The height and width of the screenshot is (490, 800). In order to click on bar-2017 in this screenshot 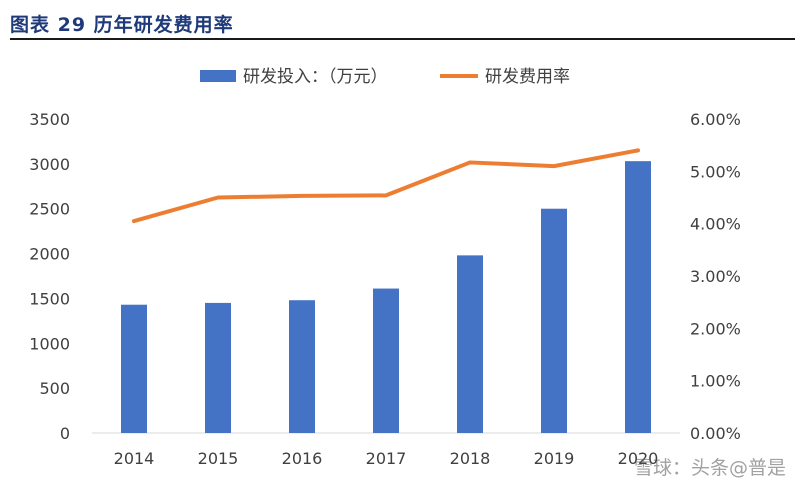, I will do `click(386, 360)`.